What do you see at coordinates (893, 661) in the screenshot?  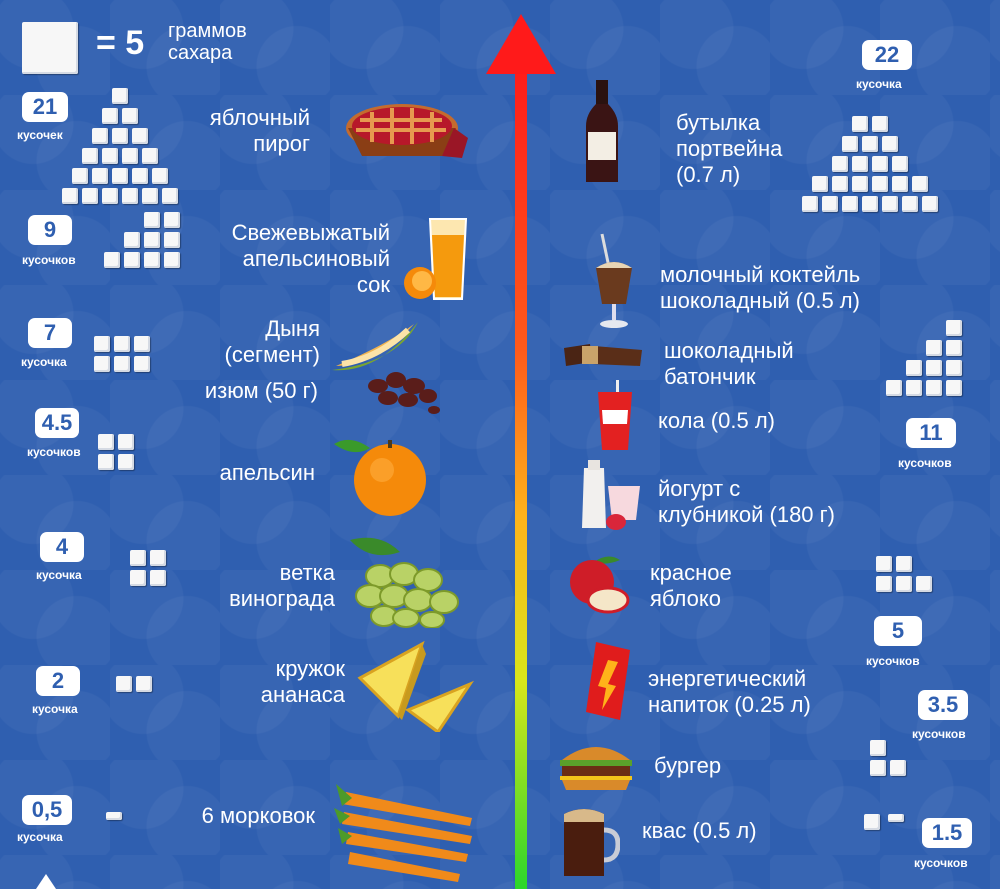 I see `unit-red-apple: кусочков` at bounding box center [893, 661].